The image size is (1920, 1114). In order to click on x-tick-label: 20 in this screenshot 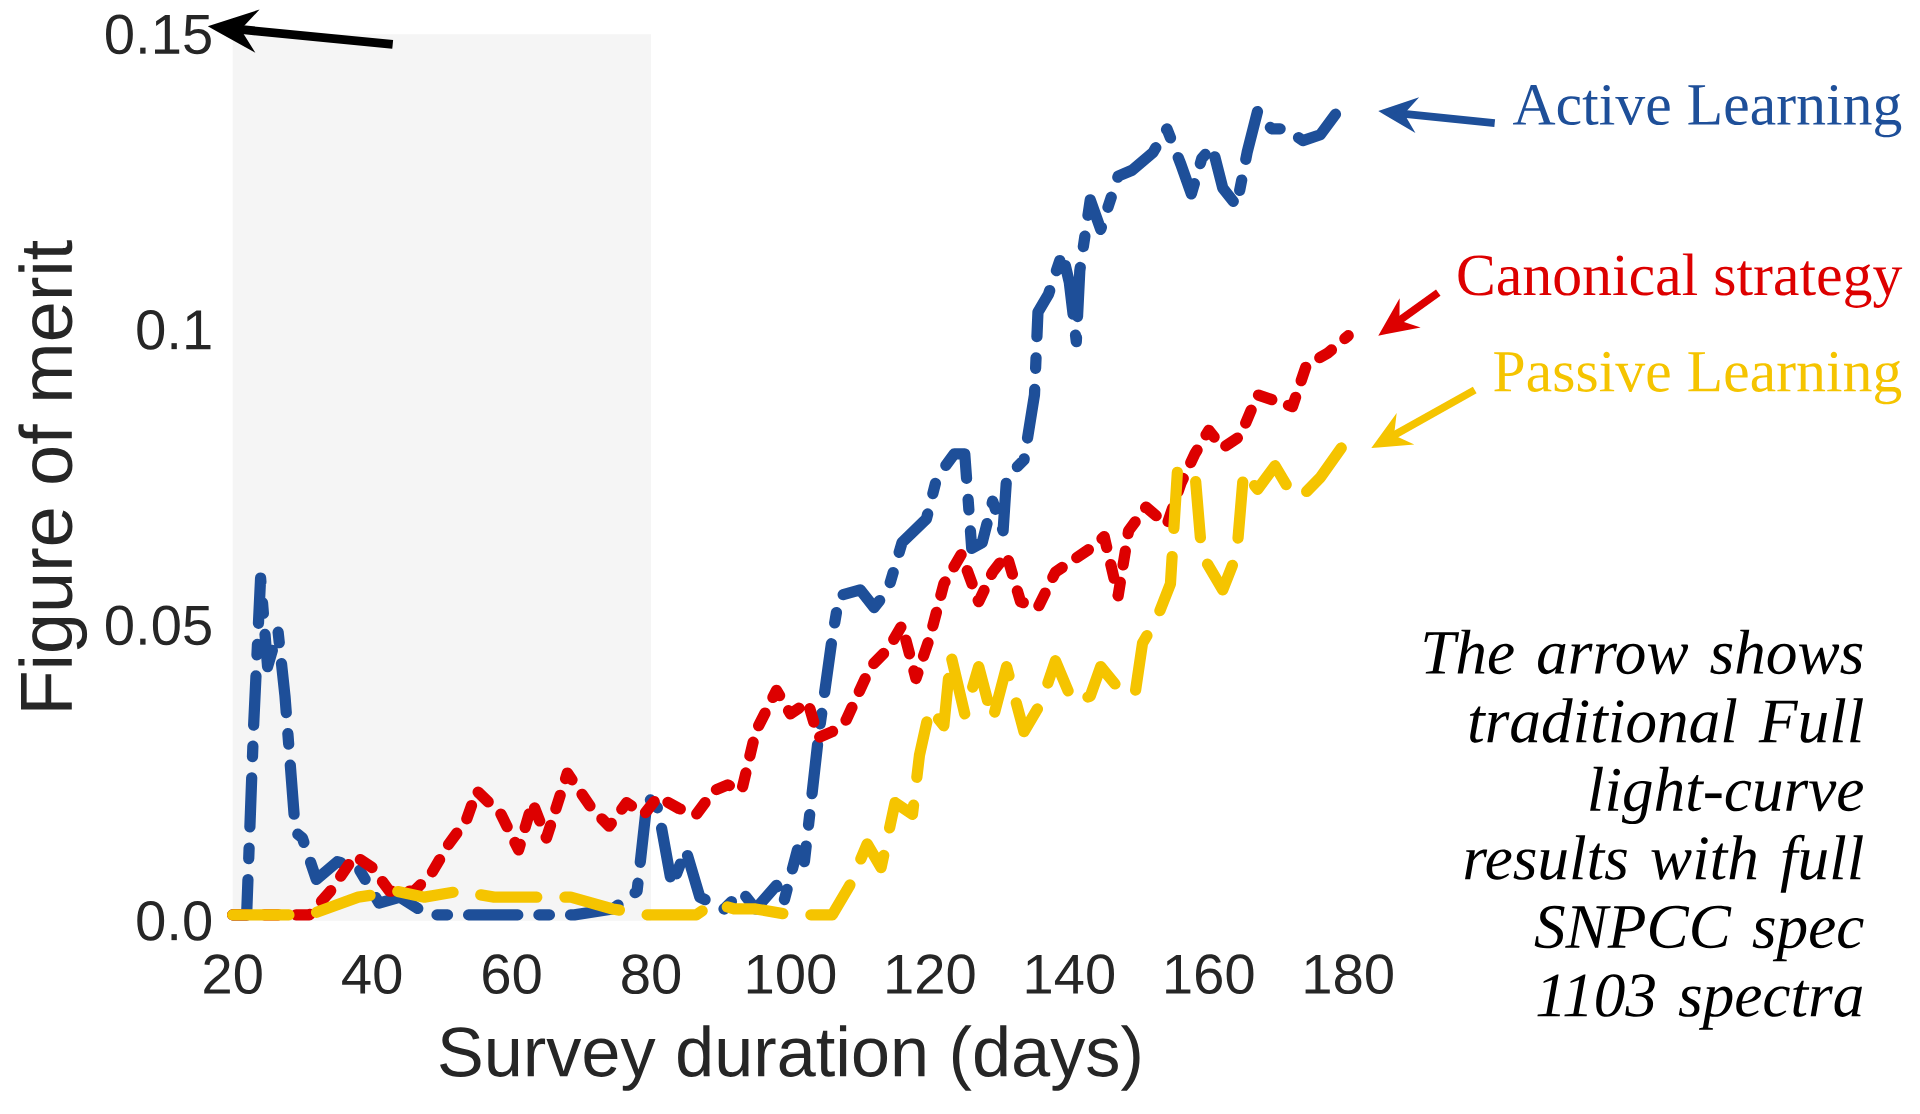, I will do `click(233, 974)`.